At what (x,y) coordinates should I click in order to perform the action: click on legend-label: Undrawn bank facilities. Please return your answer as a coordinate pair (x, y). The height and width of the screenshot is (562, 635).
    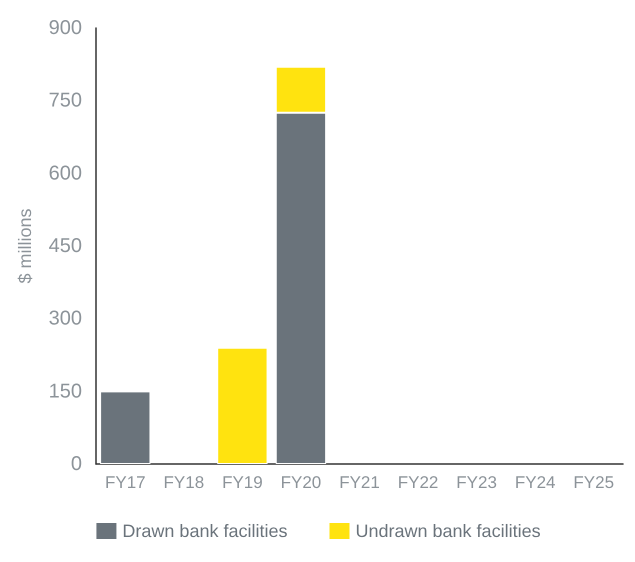
    Looking at the image, I should click on (448, 531).